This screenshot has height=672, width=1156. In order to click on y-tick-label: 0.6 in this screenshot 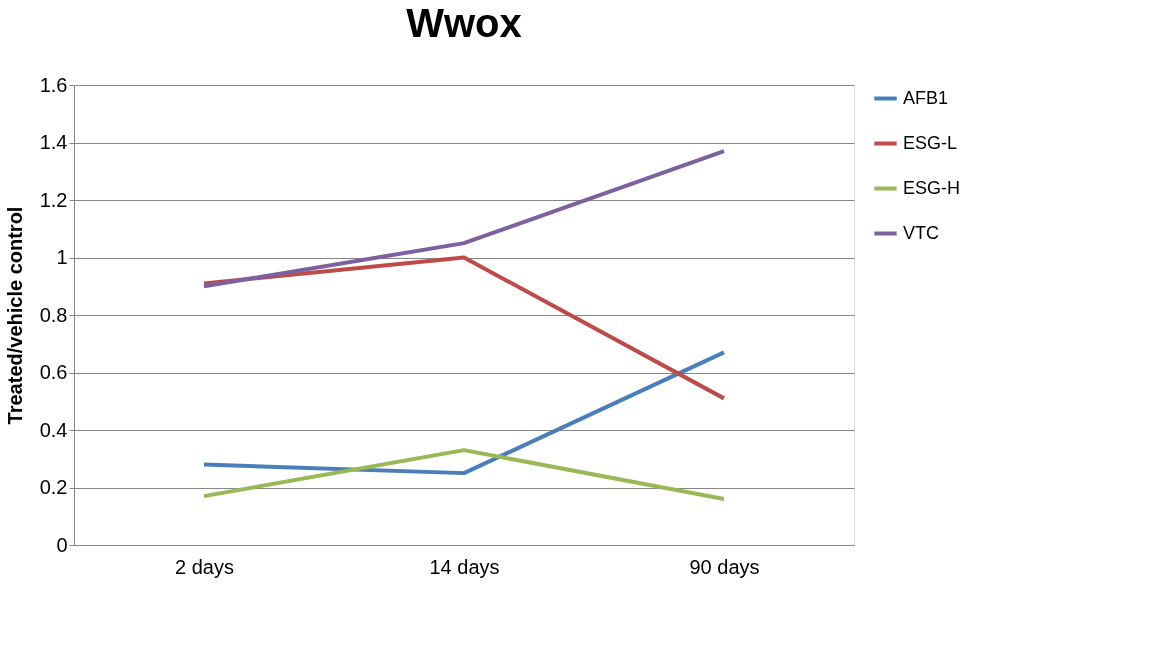, I will do `click(53, 372)`.